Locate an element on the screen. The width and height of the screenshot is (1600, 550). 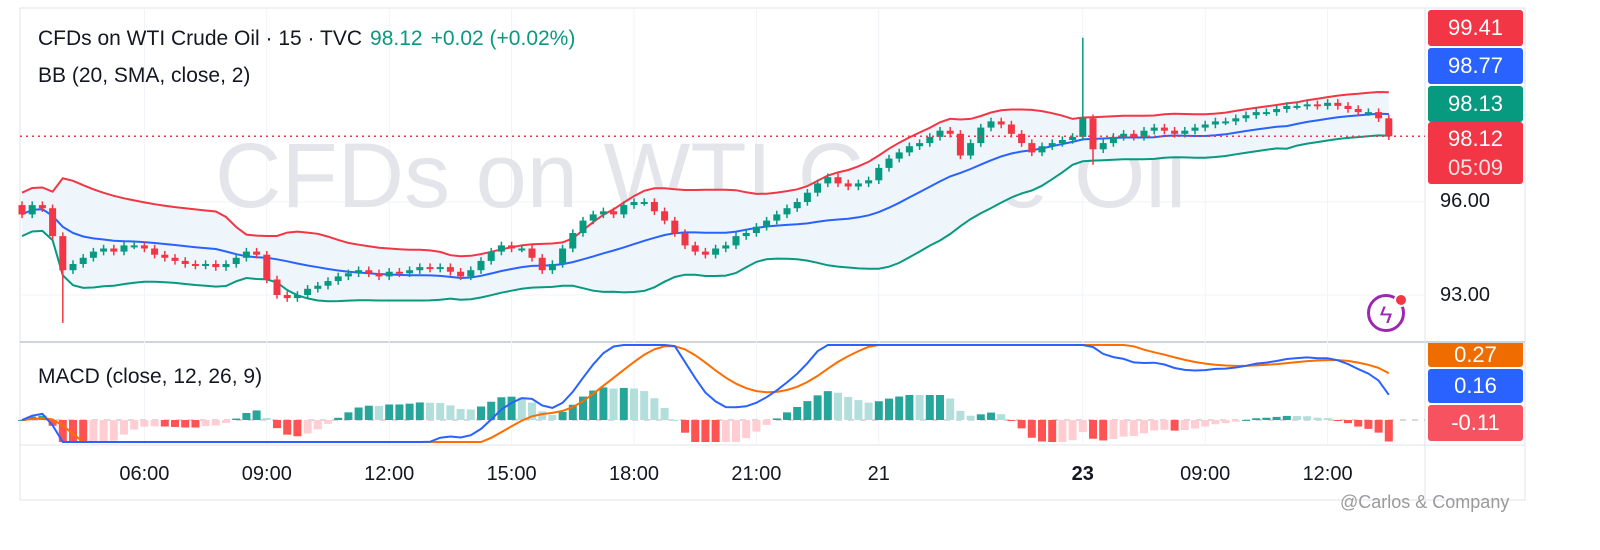
macd-legend: MACD (close, 12, 26, 9) is located at coordinates (150, 376).